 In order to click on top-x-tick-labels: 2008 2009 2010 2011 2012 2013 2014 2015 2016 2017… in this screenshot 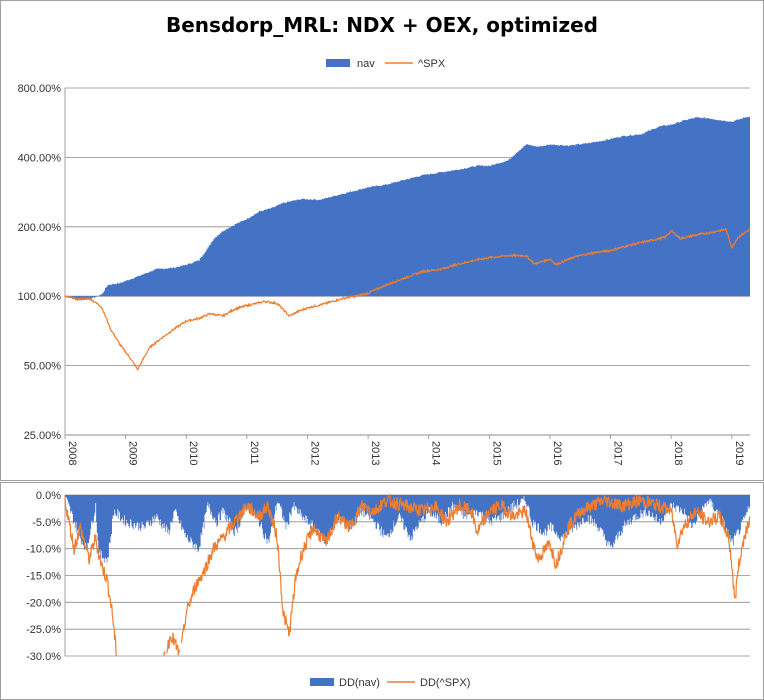, I will do `click(404, 450)`.